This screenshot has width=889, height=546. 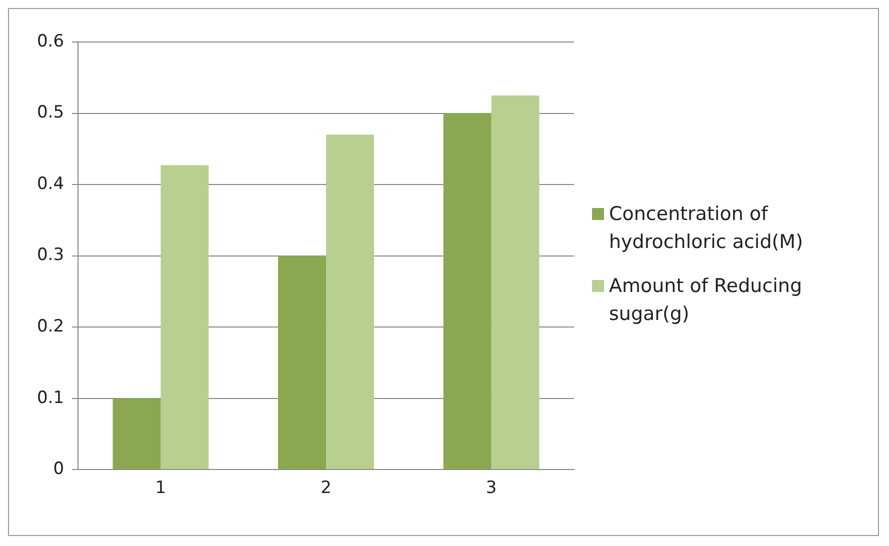 I want to click on y-tick-label: 0.6, so click(x=50, y=41).